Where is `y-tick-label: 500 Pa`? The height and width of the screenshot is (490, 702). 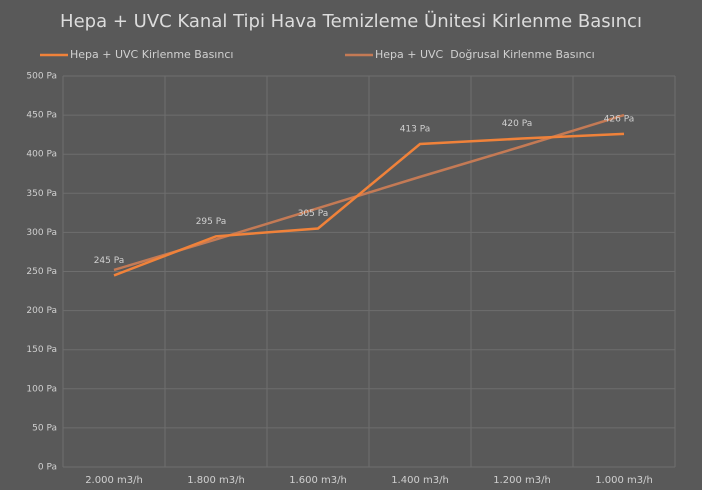
y-tick-label: 500 Pa is located at coordinates (41, 77).